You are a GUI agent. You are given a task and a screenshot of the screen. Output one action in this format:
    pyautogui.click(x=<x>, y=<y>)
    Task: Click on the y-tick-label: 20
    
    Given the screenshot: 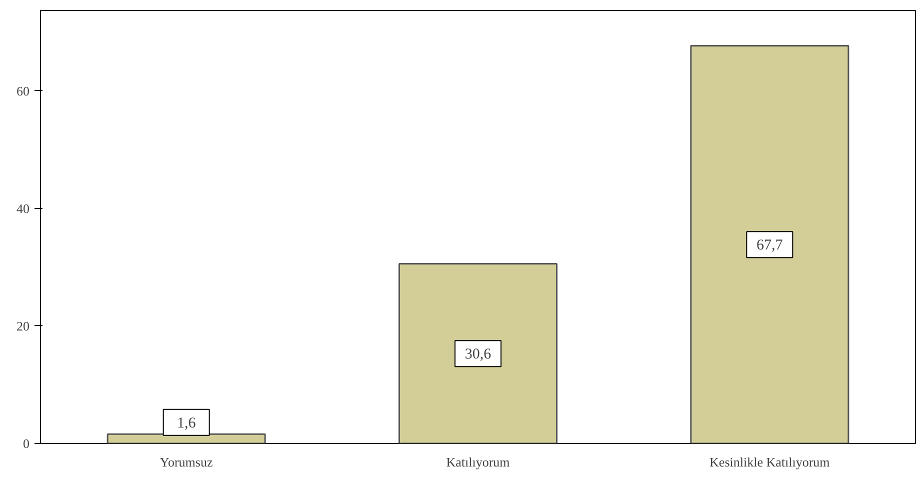 What is the action you would take?
    pyautogui.click(x=23, y=326)
    